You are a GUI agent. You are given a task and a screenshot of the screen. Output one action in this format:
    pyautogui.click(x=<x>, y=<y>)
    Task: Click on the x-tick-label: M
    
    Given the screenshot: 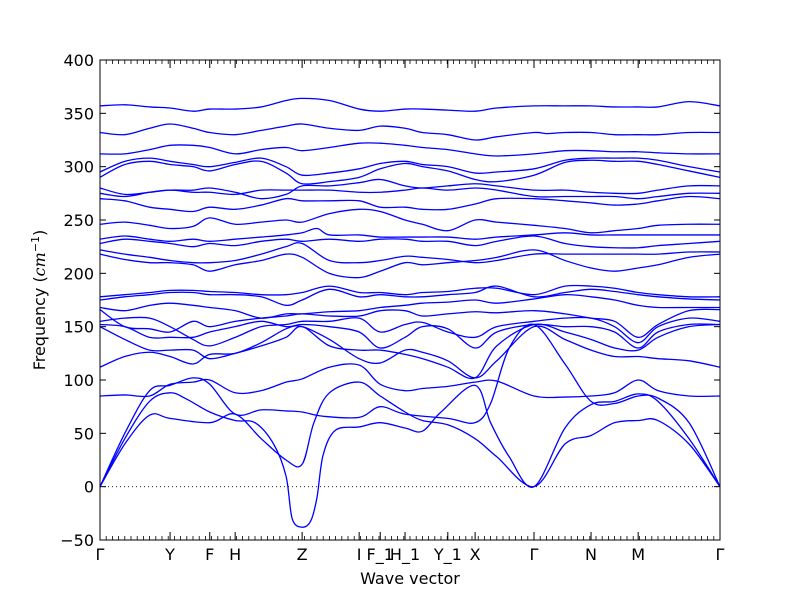 What is the action you would take?
    pyautogui.click(x=638, y=554)
    